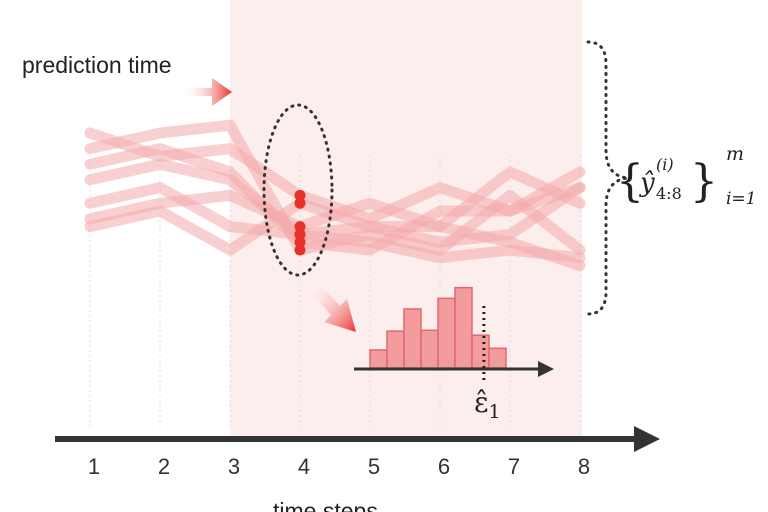 The width and height of the screenshot is (768, 512). Describe the element at coordinates (97, 65) in the screenshot. I see `prediction-time-label: prediction time` at that location.